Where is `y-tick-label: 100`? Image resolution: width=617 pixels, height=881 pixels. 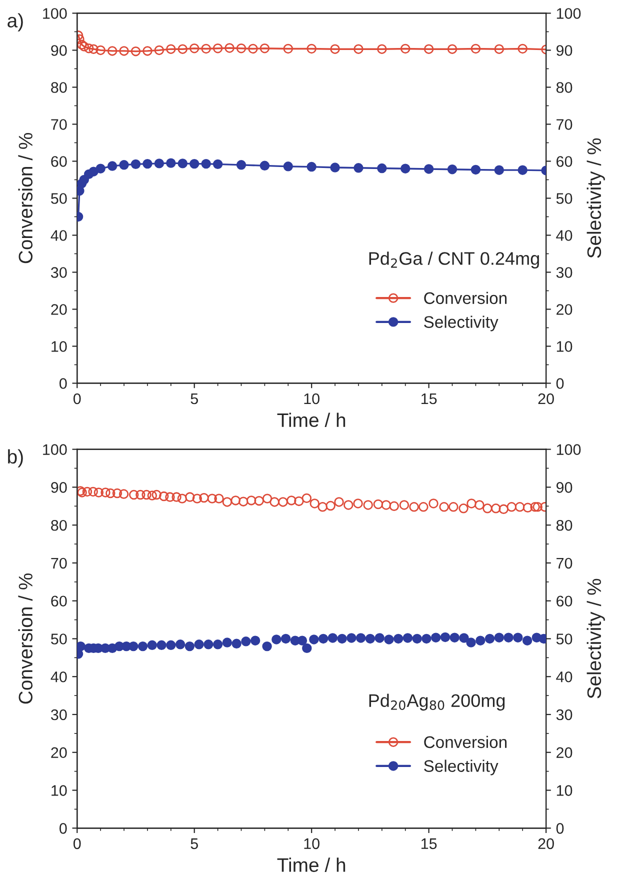
y-tick-label: 100 is located at coordinates (55, 13).